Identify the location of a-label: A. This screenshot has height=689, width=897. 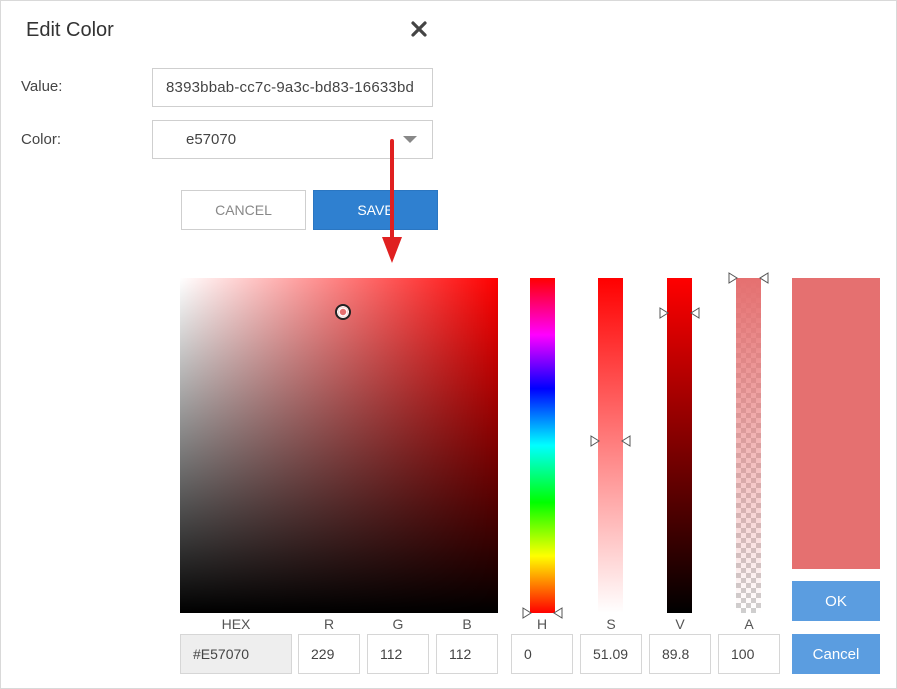
(749, 624).